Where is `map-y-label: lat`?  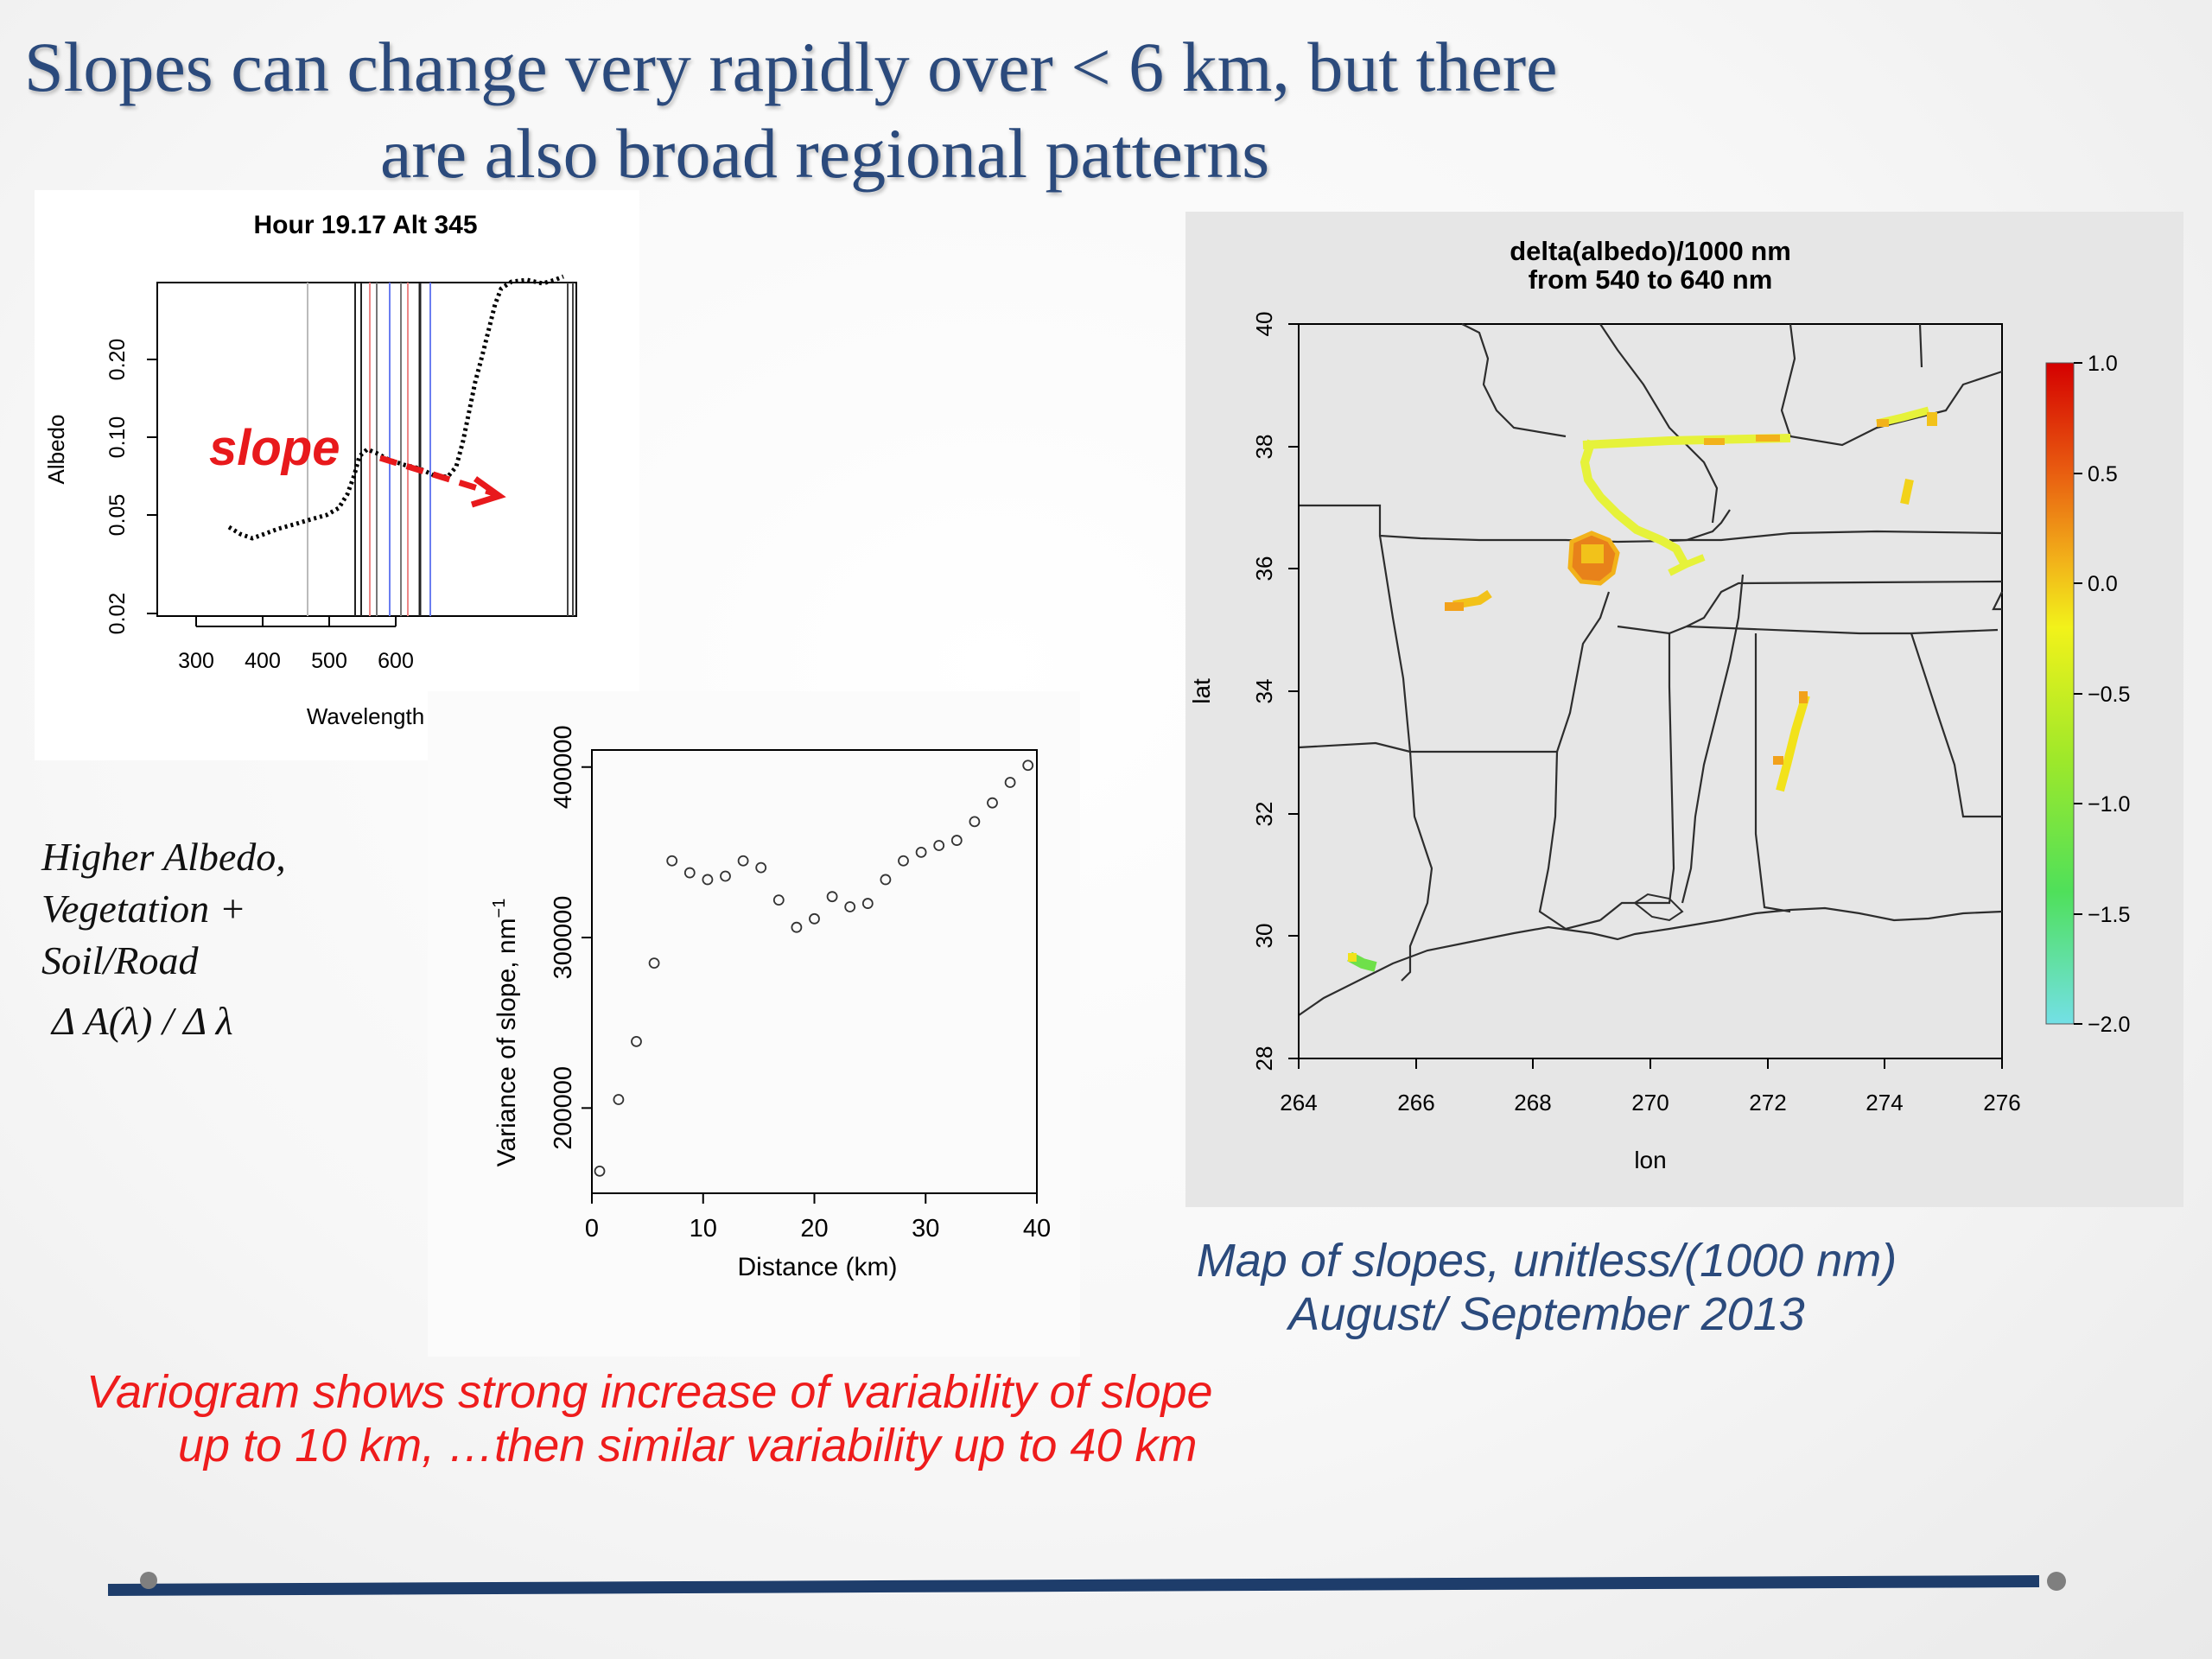 map-y-label: lat is located at coordinates (1201, 691).